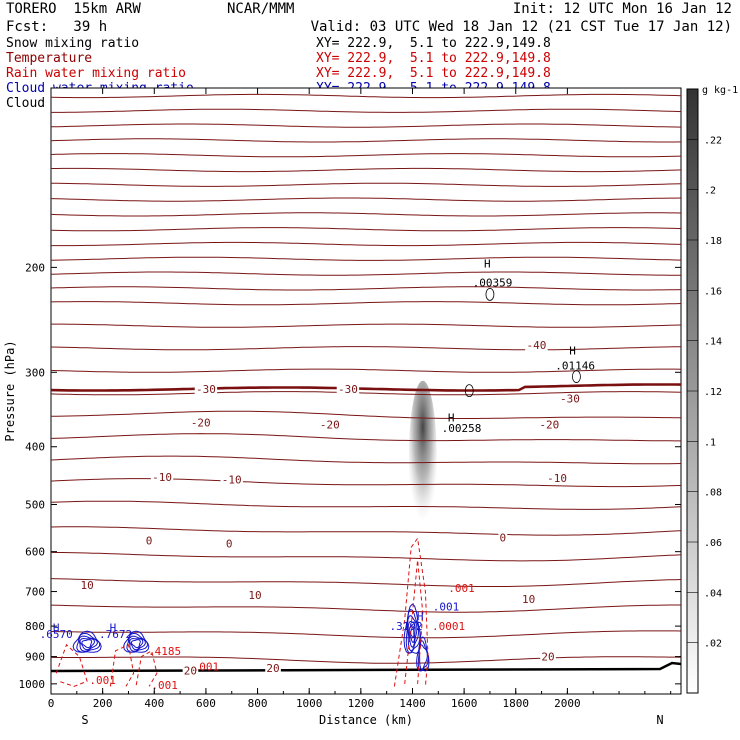 Image resolution: width=740 pixels, height=740 pixels. I want to click on colorbar-tick-label: .04, so click(713, 593).